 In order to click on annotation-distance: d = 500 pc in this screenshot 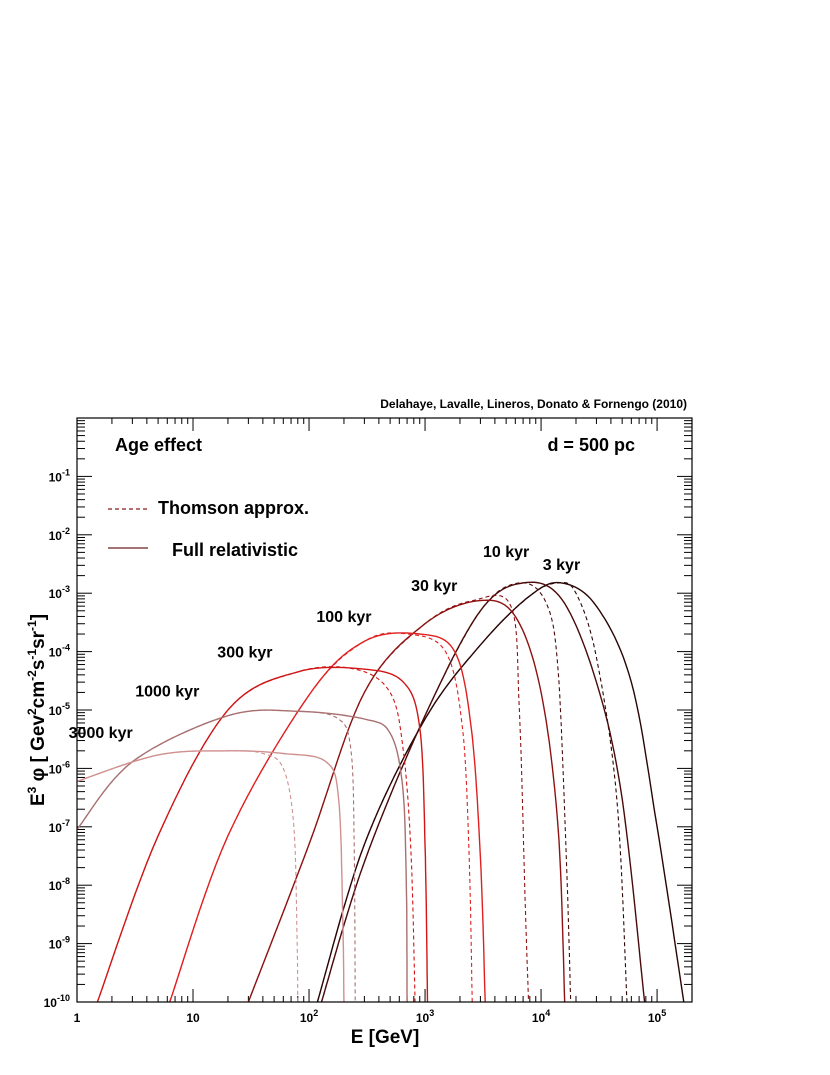, I will do `click(591, 445)`.